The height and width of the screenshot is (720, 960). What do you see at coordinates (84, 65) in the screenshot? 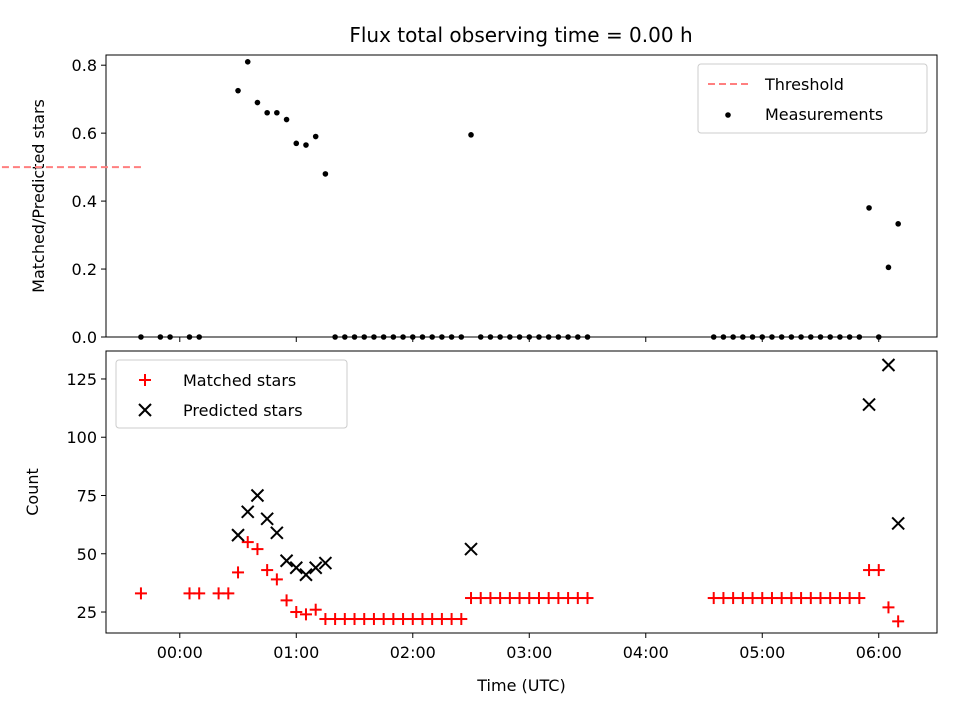
I see `y-tick-label: 0.8` at bounding box center [84, 65].